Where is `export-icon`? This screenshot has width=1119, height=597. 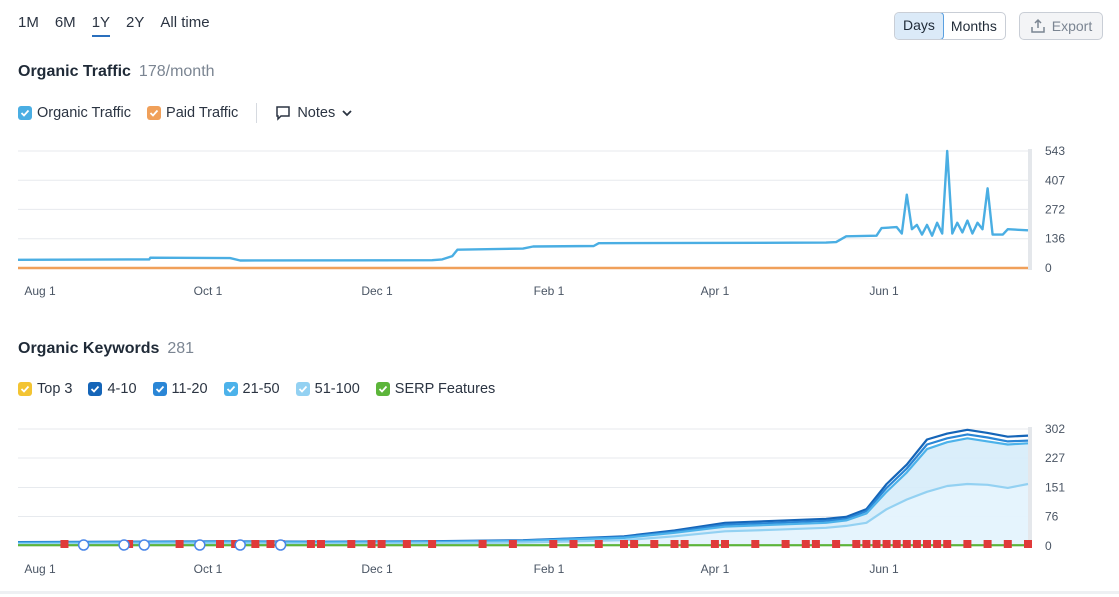 export-icon is located at coordinates (1038, 25).